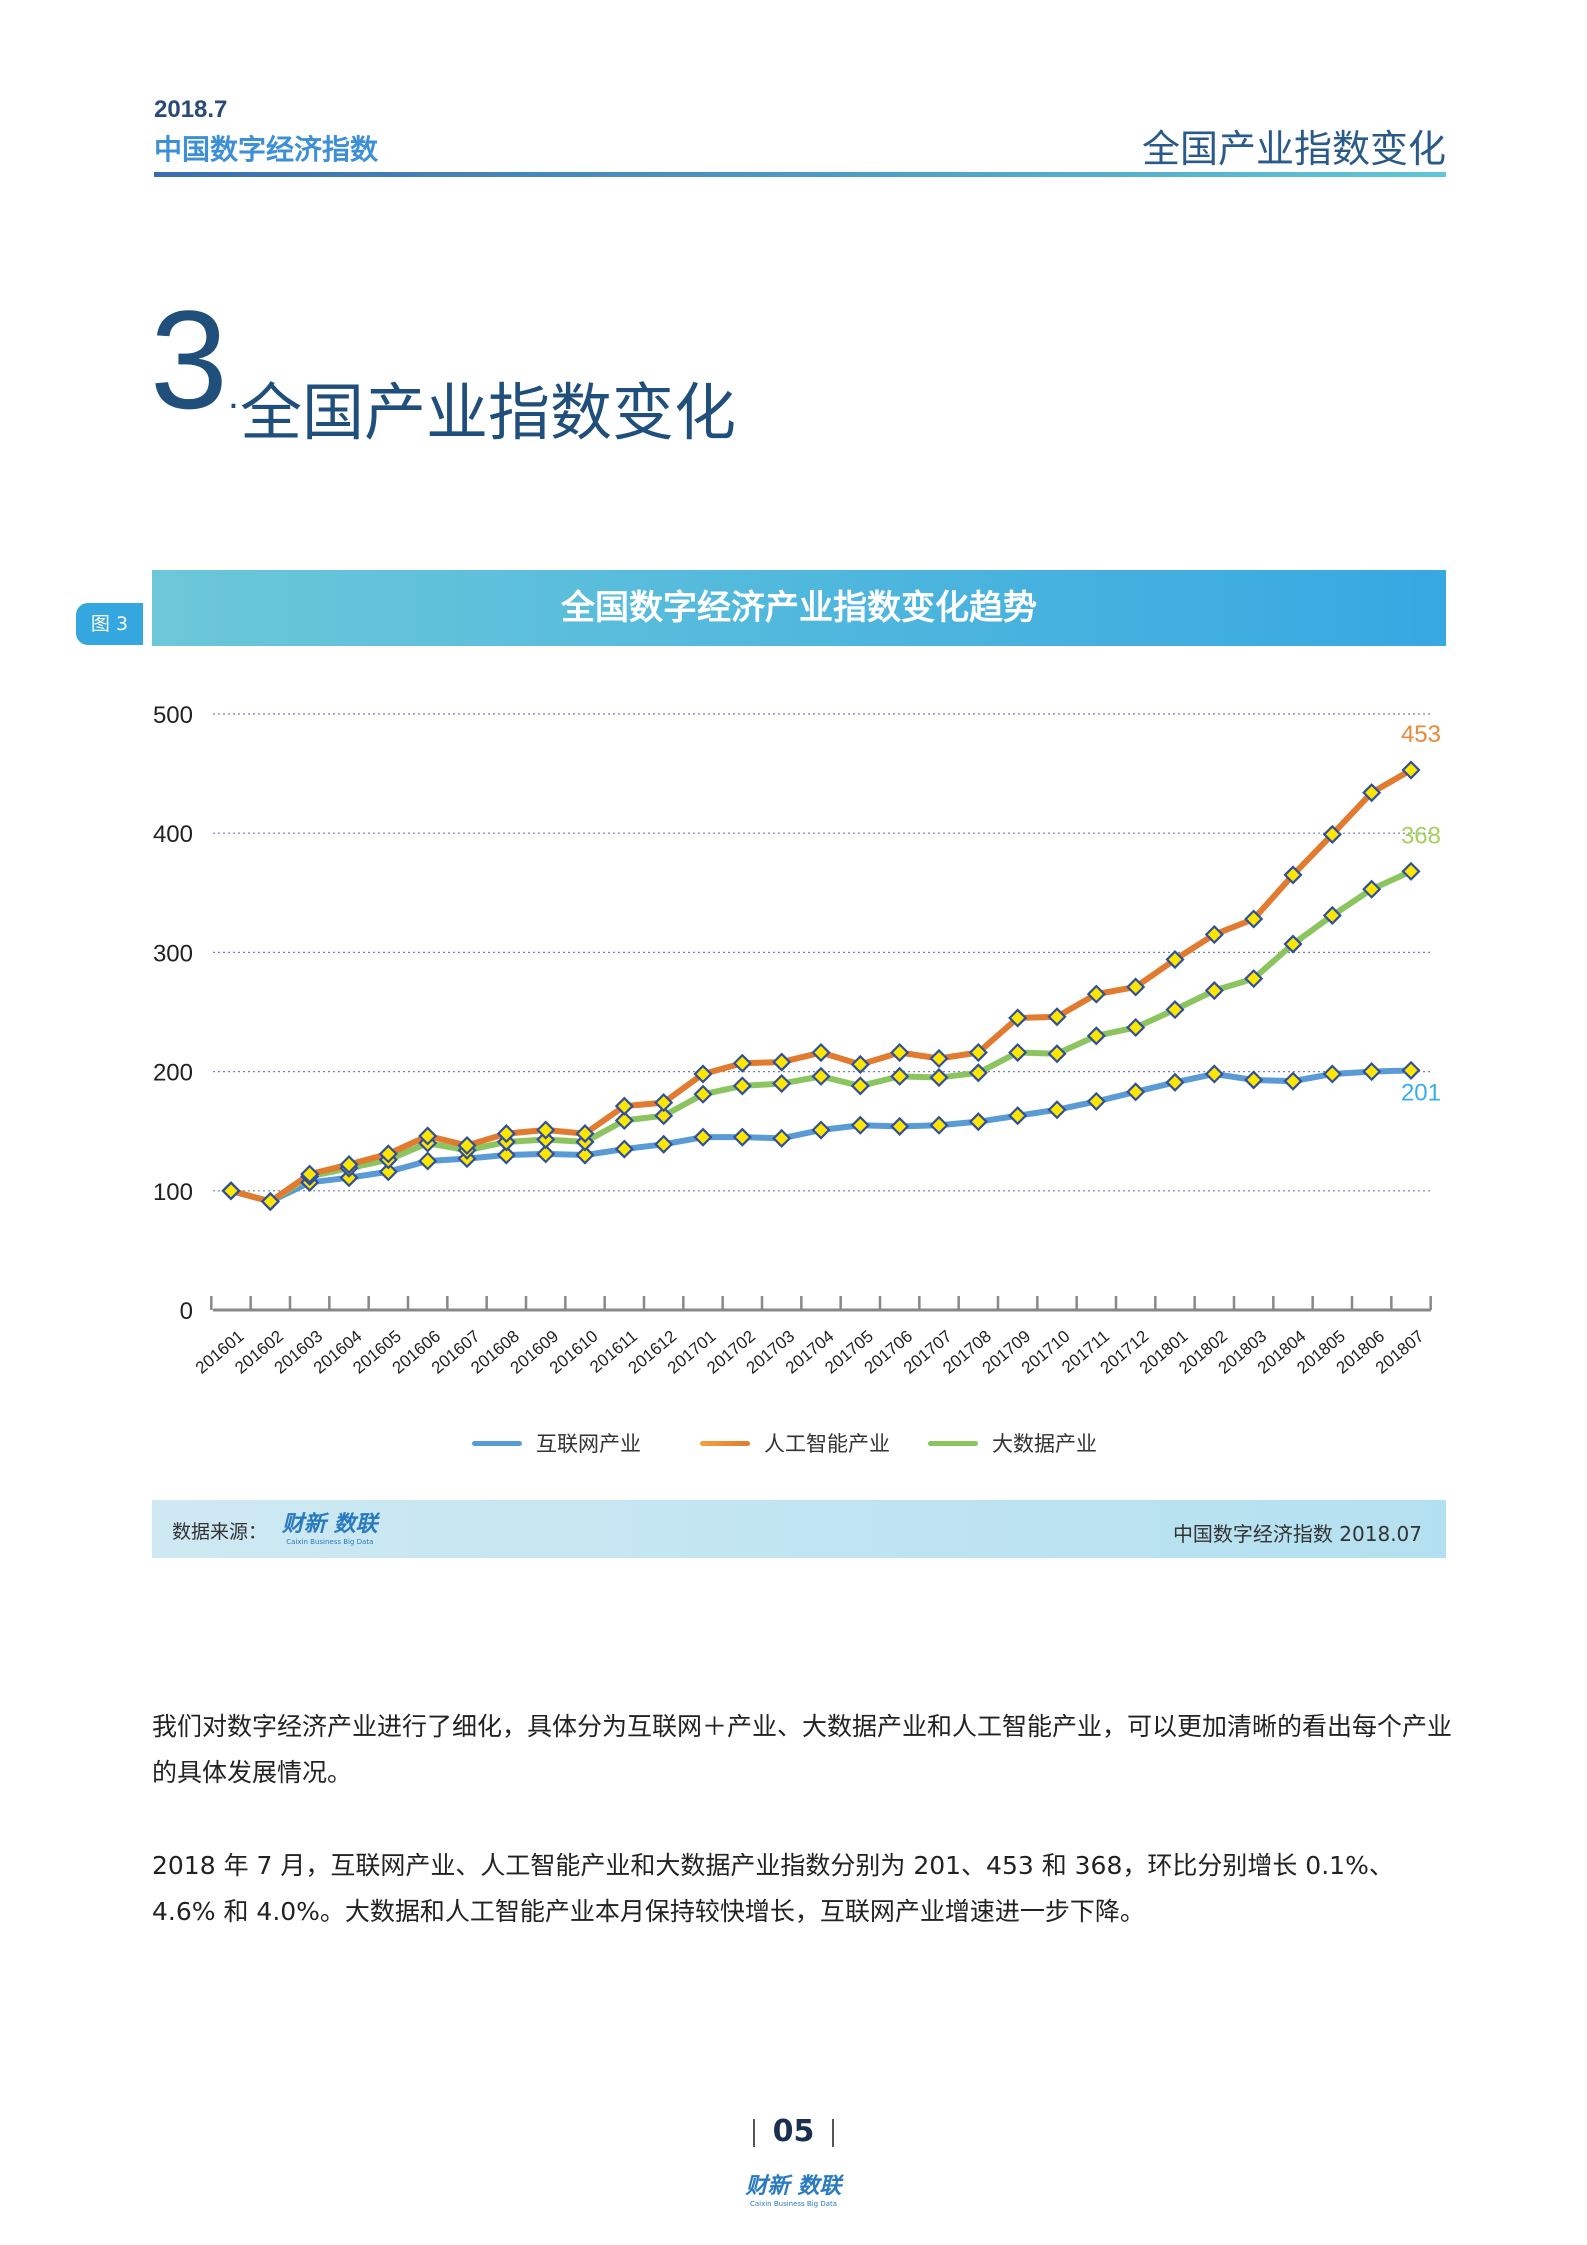 Image resolution: width=1587 pixels, height=2245 pixels. What do you see at coordinates (1297, 1534) in the screenshot?
I see `source-right-text: 中国数字经济指数 2018.07` at bounding box center [1297, 1534].